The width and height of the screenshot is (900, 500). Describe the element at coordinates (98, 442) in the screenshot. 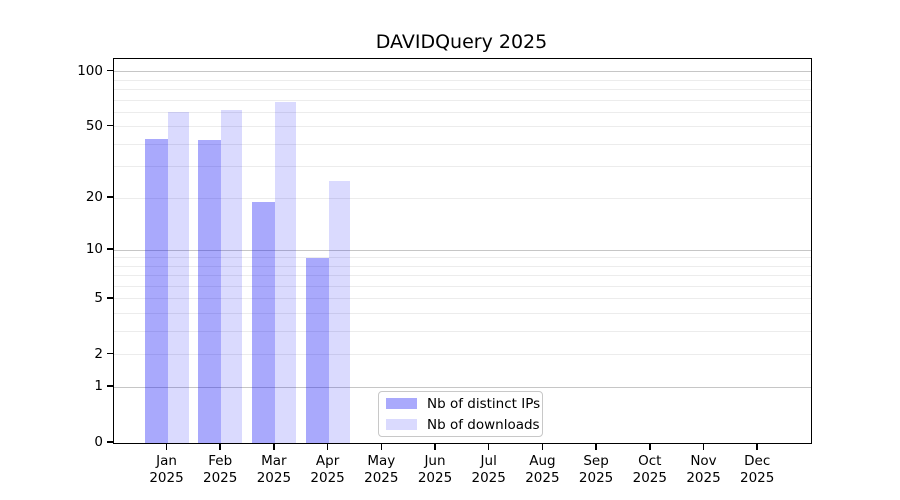

I see `y-axis-tick-label: 0` at that location.